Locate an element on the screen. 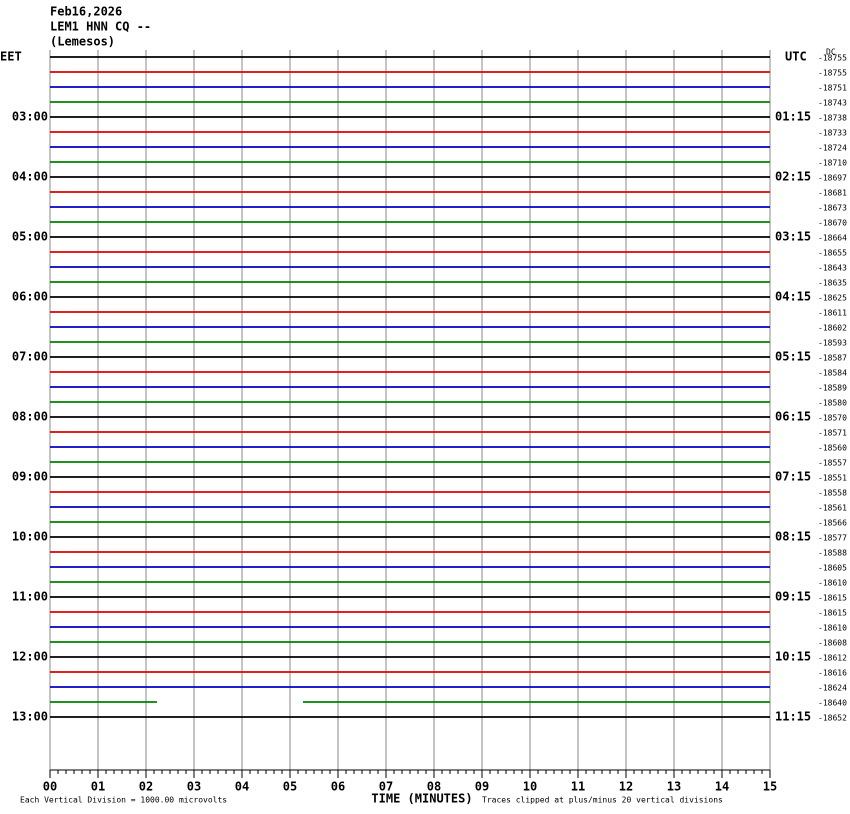  dc-value: -18587 is located at coordinates (832, 358).